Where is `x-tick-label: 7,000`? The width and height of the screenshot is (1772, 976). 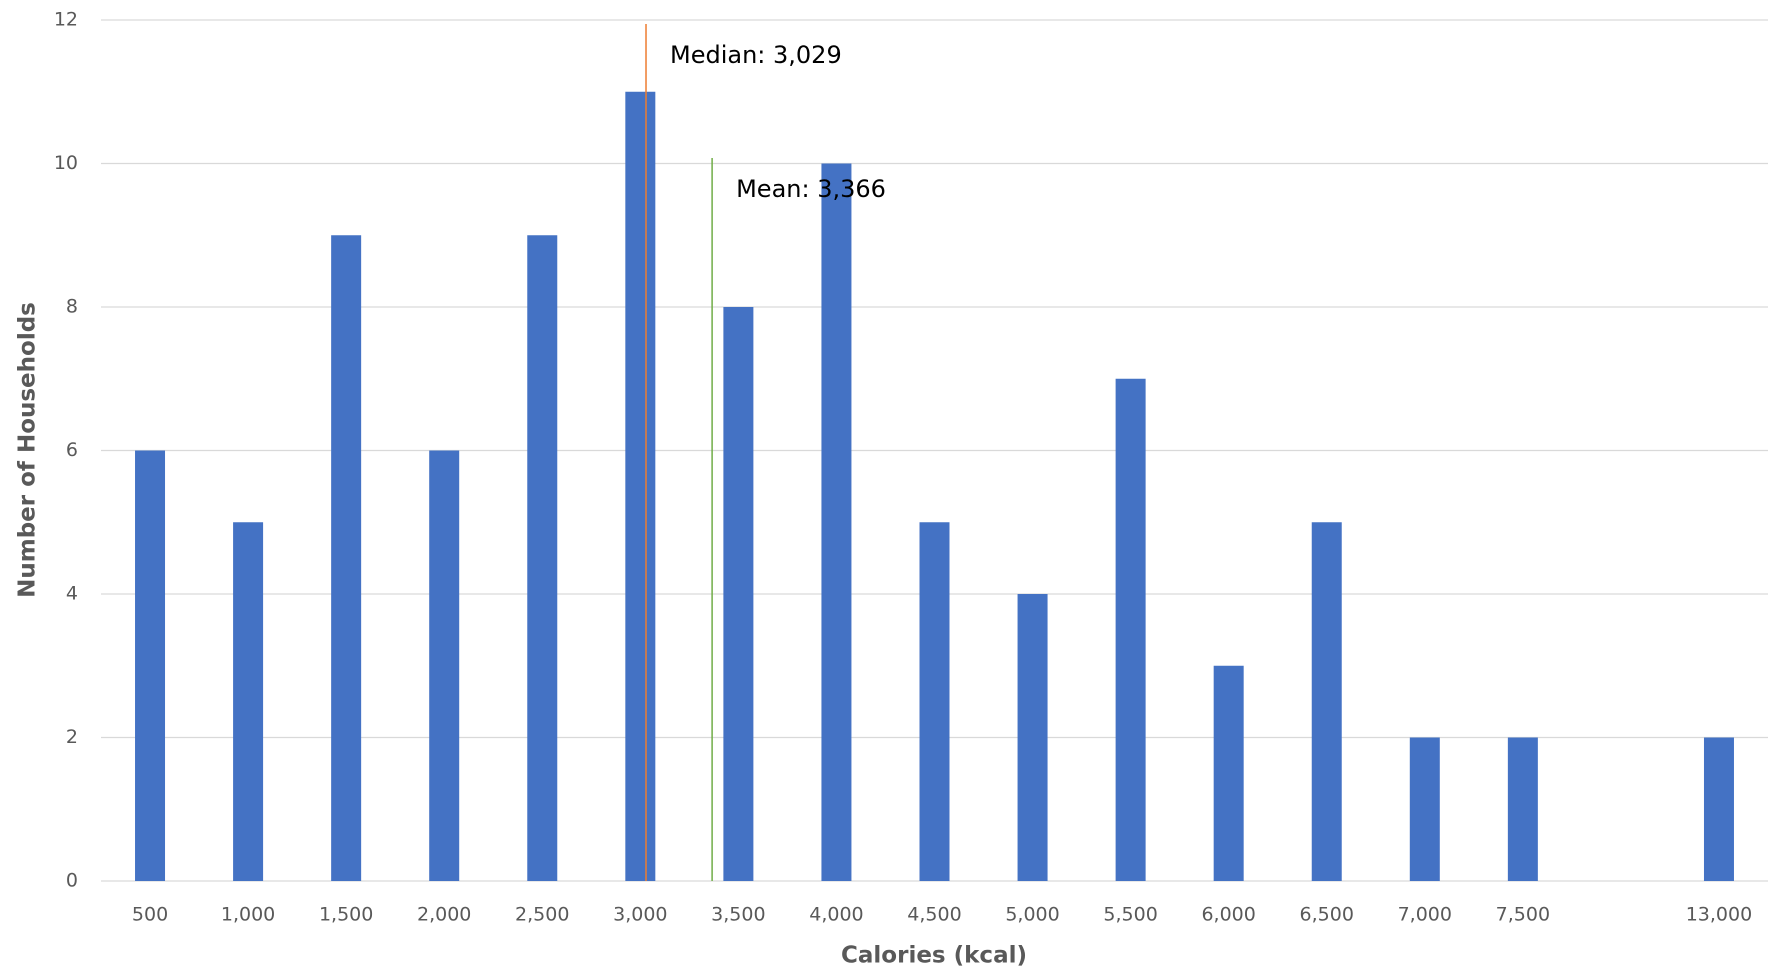
x-tick-label: 7,000 is located at coordinates (1425, 915).